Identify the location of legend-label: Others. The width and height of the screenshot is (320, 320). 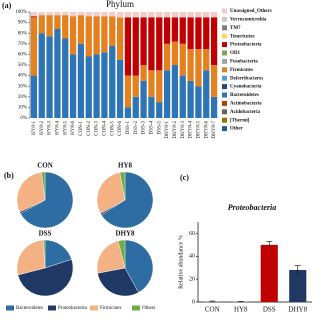
(148, 308).